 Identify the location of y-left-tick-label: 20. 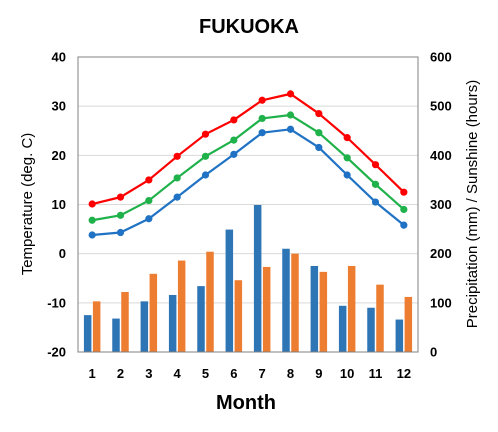
(59, 155).